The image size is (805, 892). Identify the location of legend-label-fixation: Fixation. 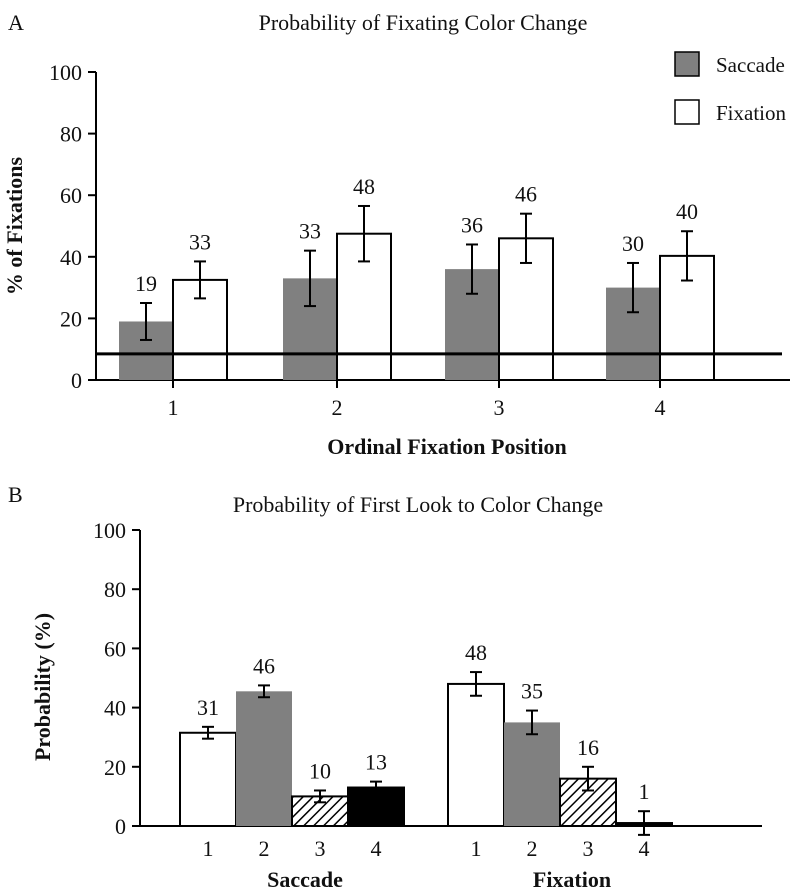
(751, 113).